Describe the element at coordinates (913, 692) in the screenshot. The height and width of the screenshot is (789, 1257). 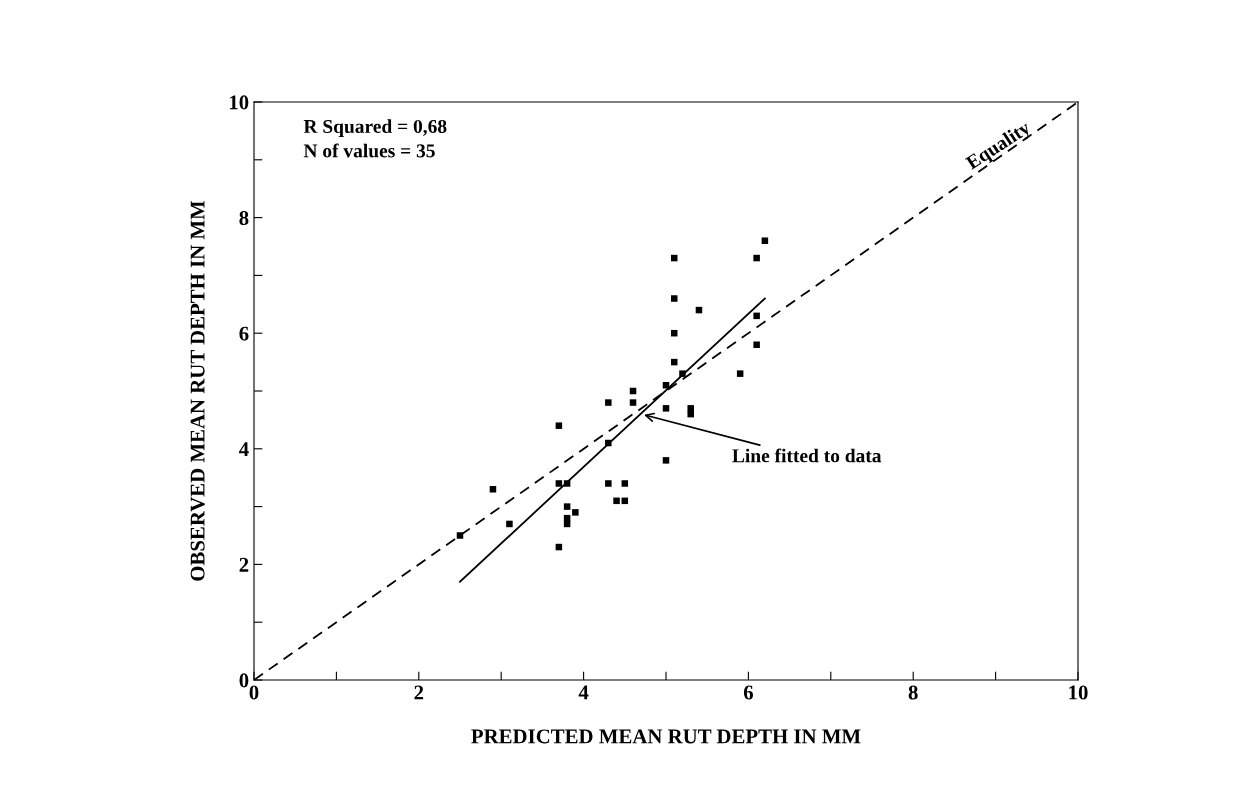
I see `x-tick-label: 8` at that location.